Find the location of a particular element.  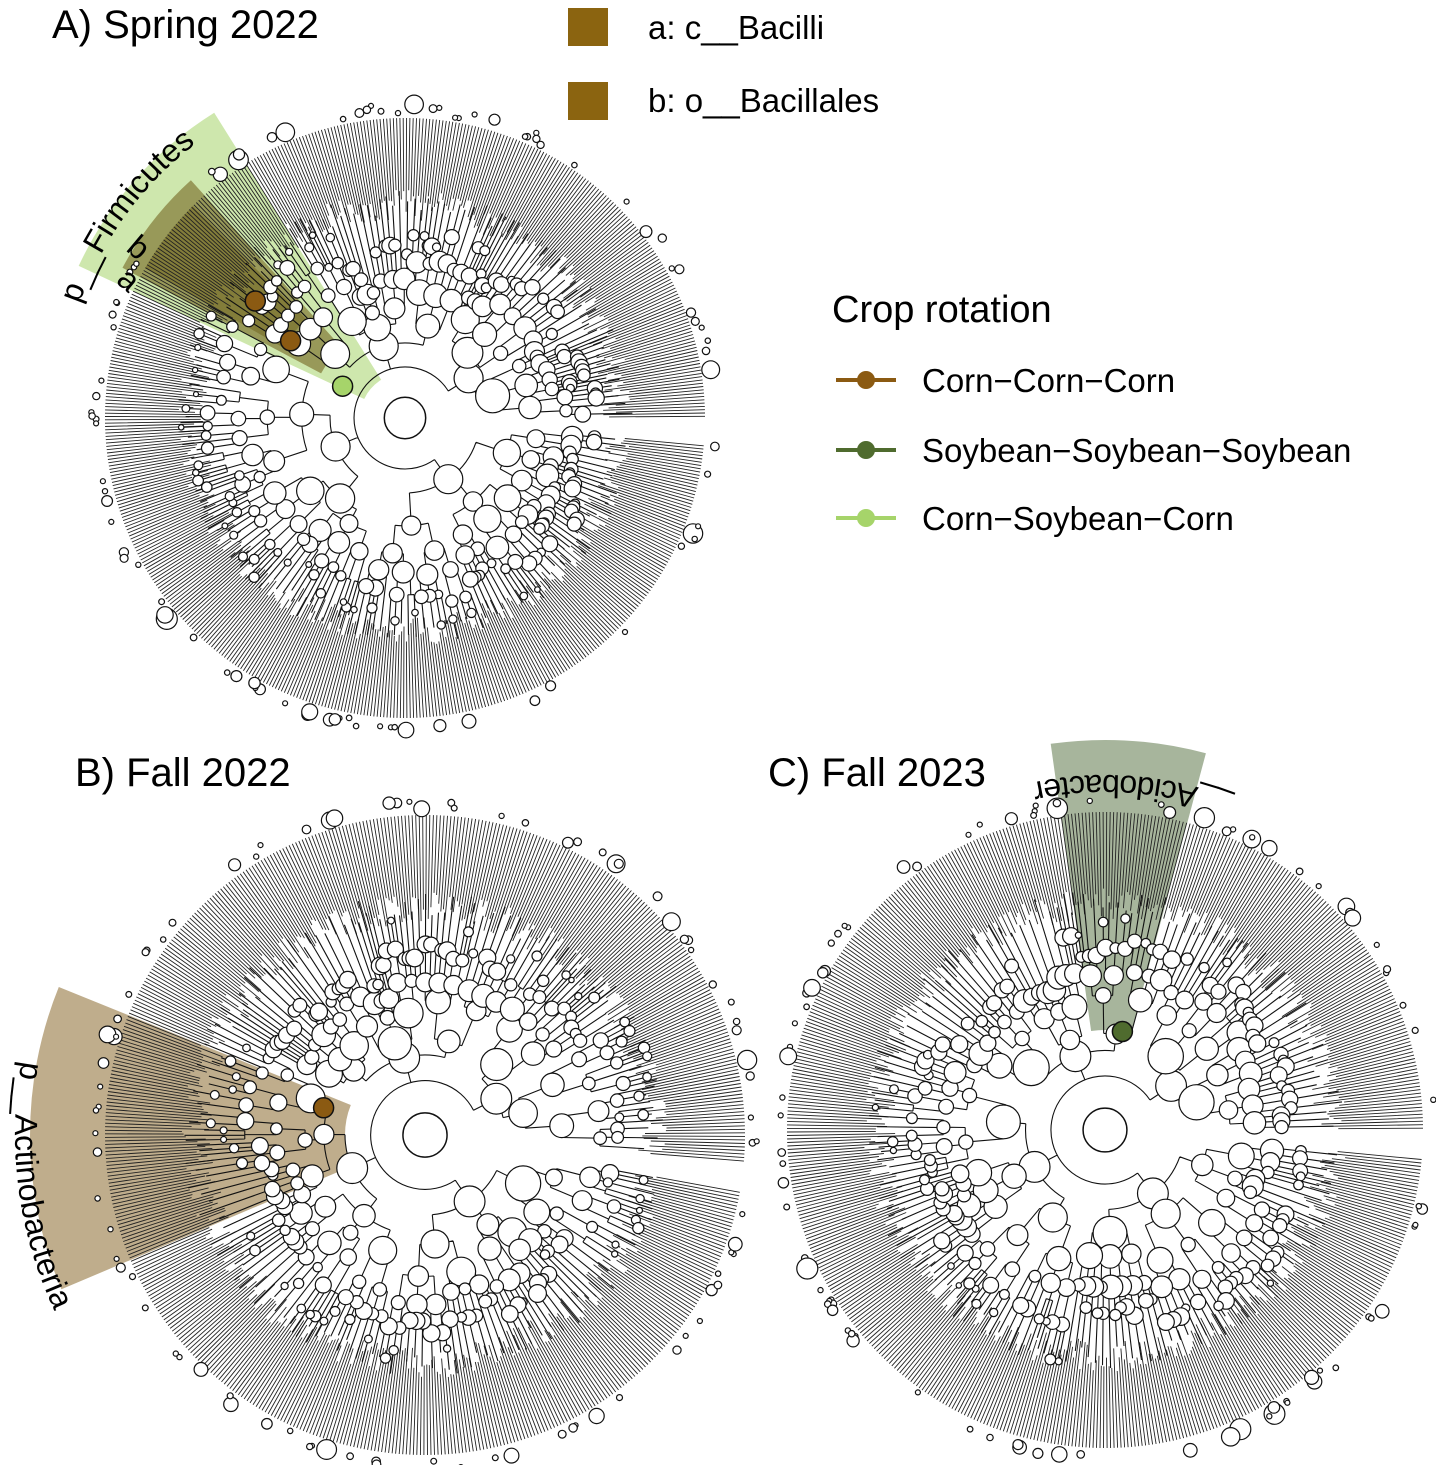

panel-a-title: A) Spring 2022 is located at coordinates (185, 25).